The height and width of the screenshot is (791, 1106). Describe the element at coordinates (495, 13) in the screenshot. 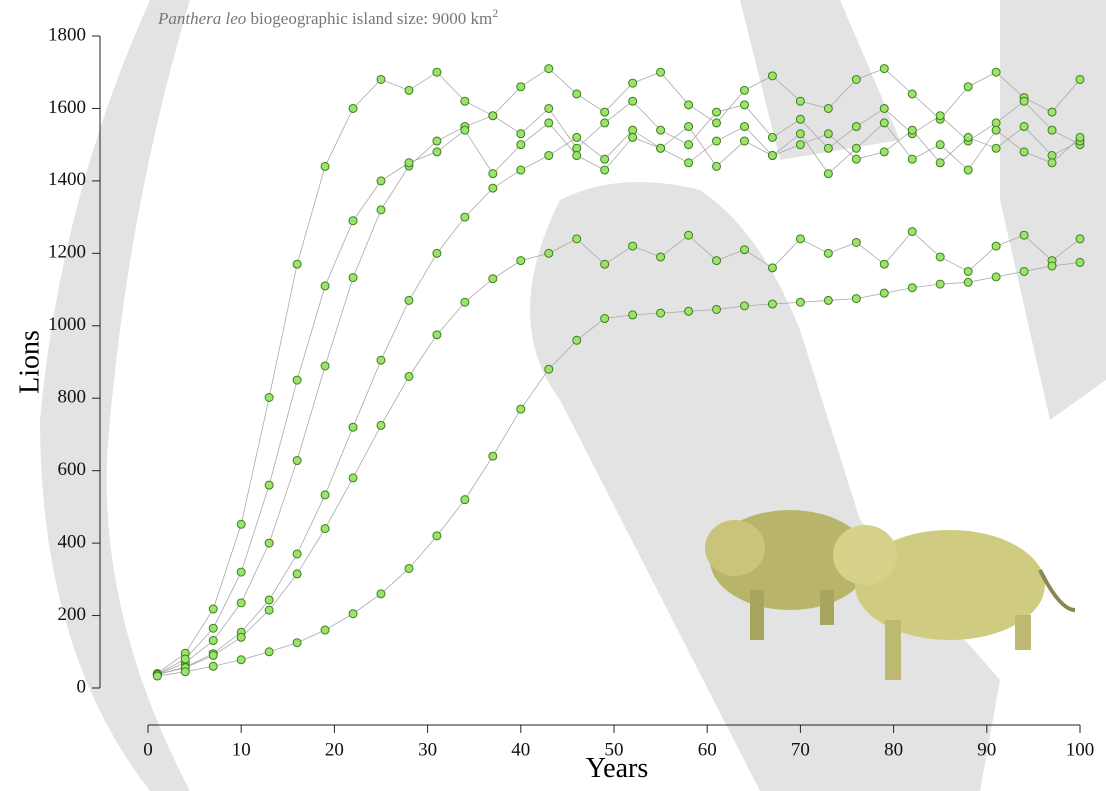

I see `title-superscript: 2` at that location.